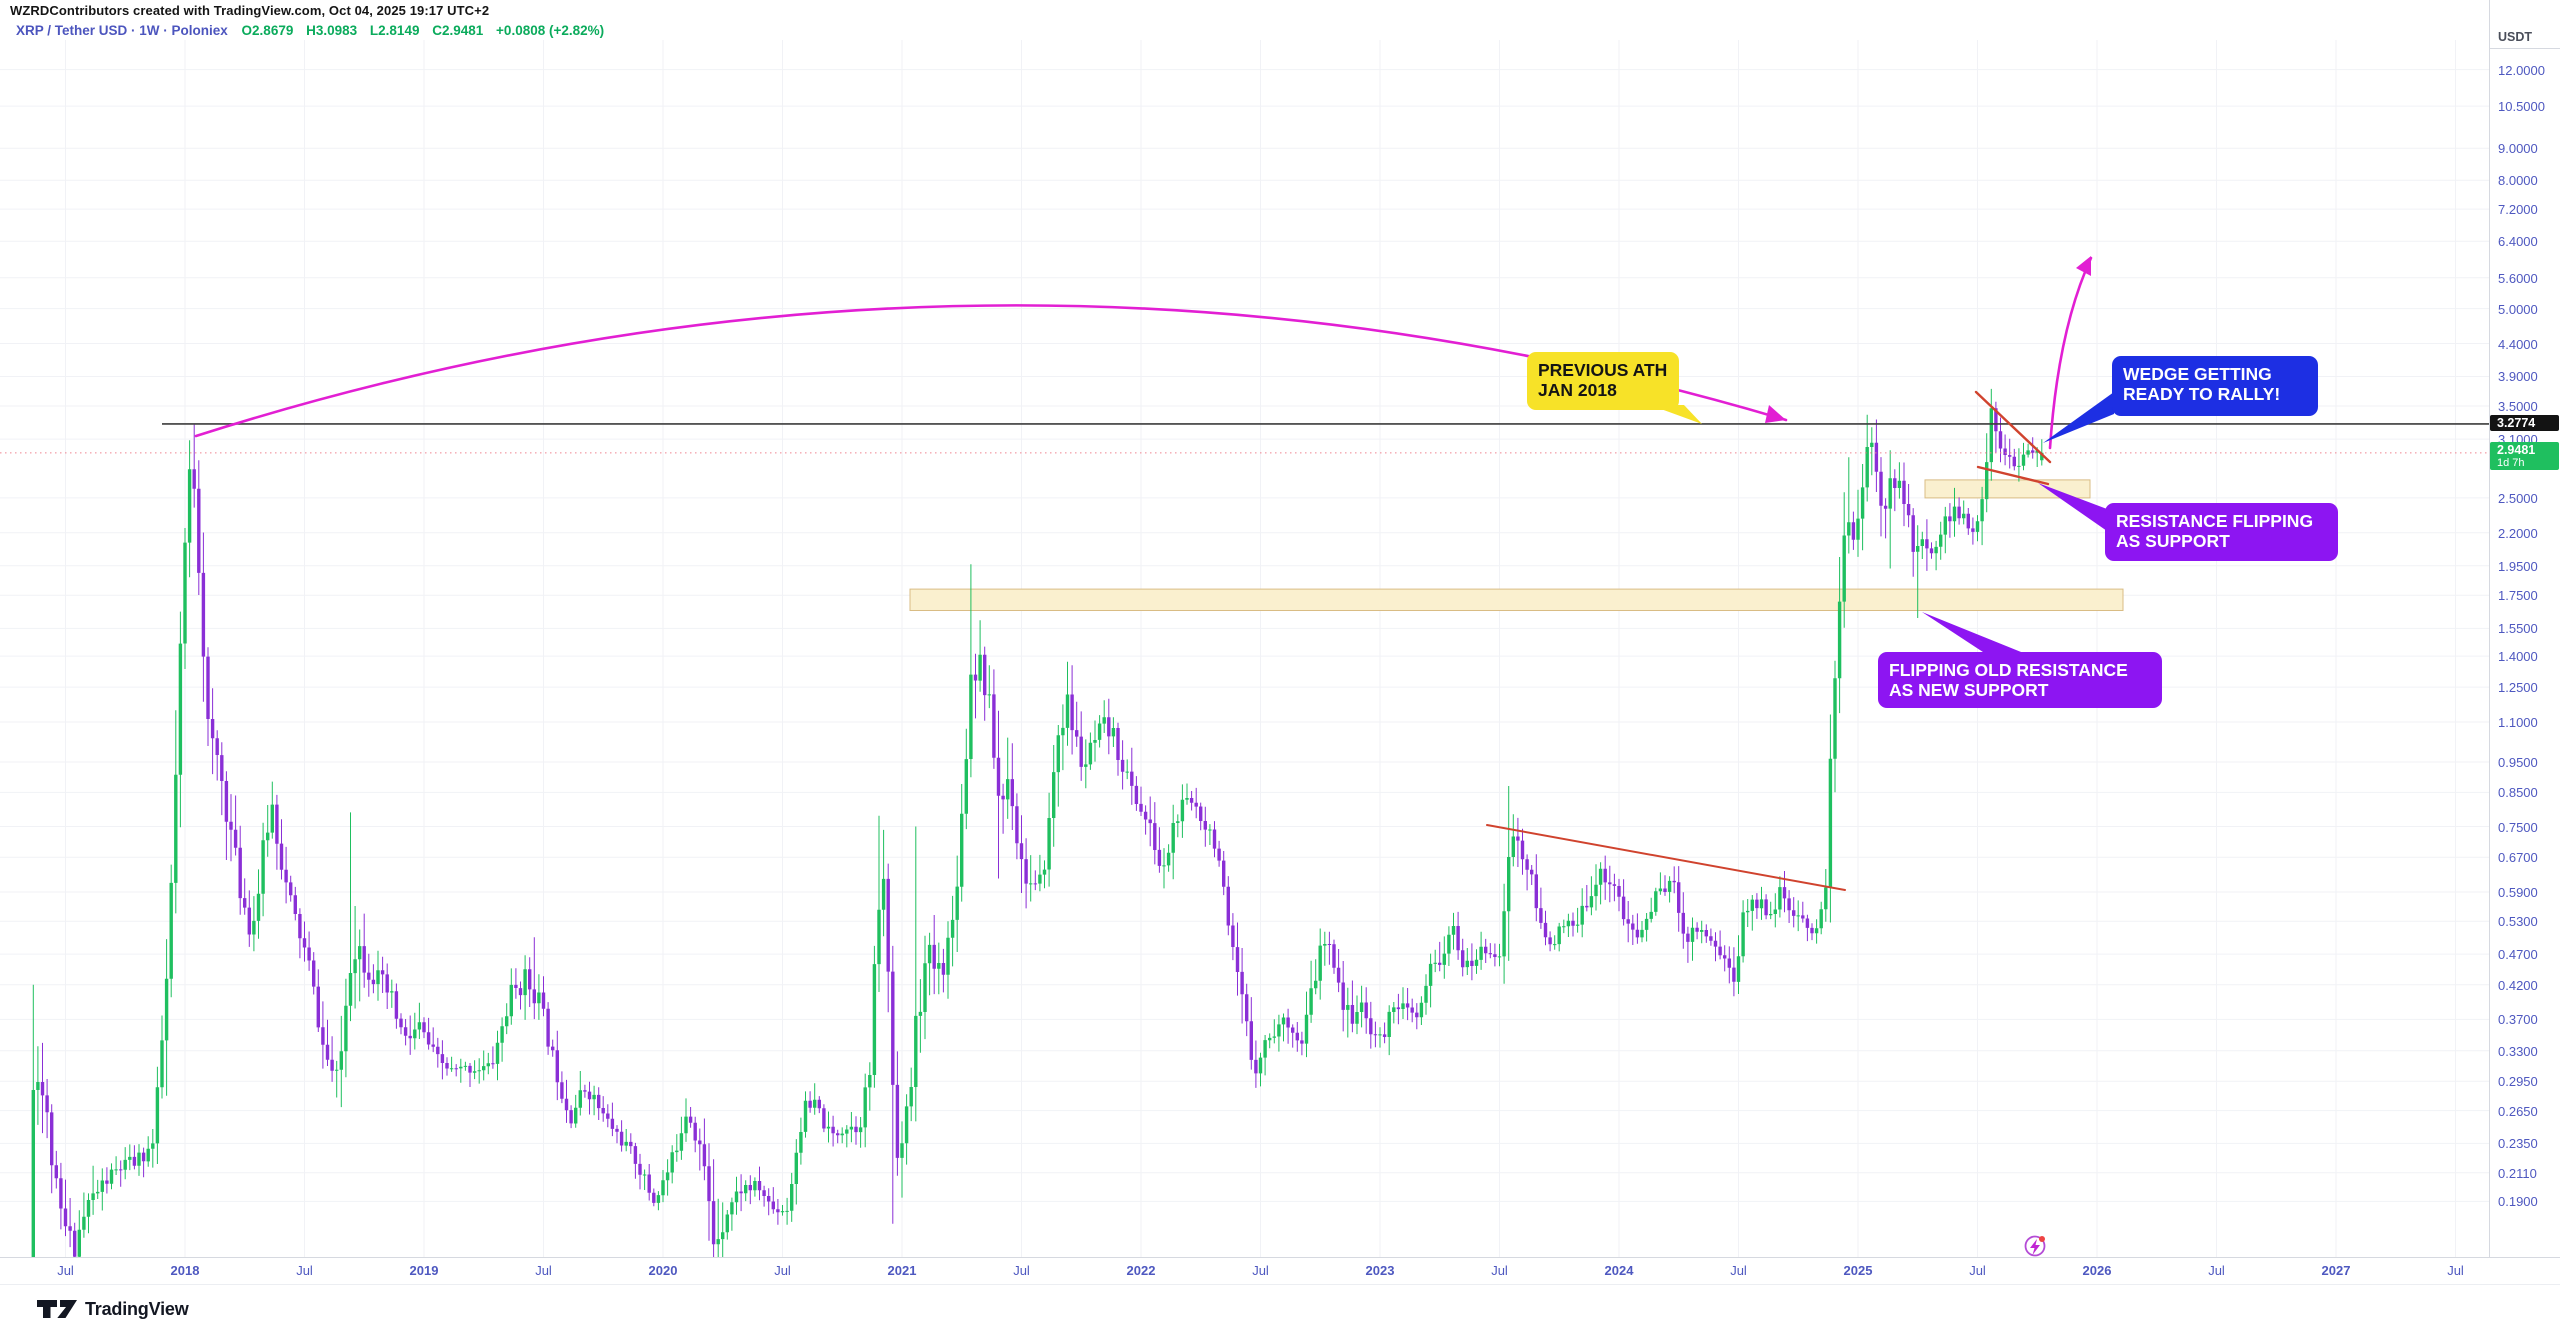 The height and width of the screenshot is (1339, 2560). I want to click on time-label-2027: 2027, so click(2336, 1270).